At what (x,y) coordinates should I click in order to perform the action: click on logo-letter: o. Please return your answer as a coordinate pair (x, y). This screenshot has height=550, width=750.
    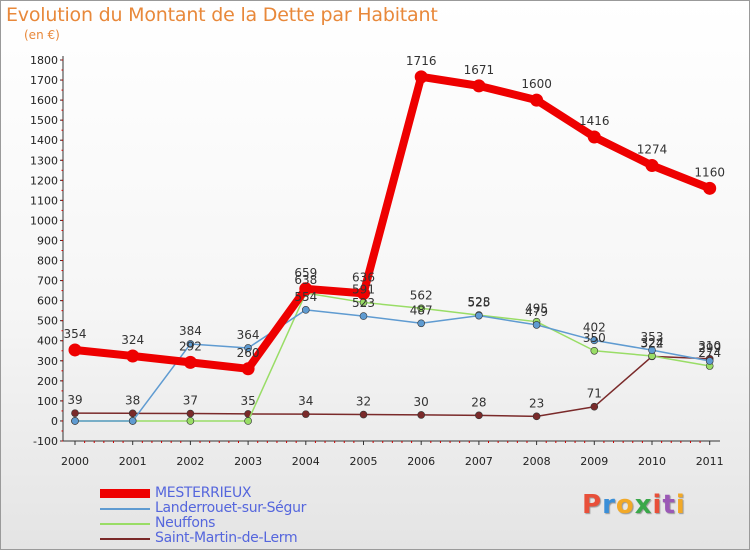
    Looking at the image, I should click on (625, 505).